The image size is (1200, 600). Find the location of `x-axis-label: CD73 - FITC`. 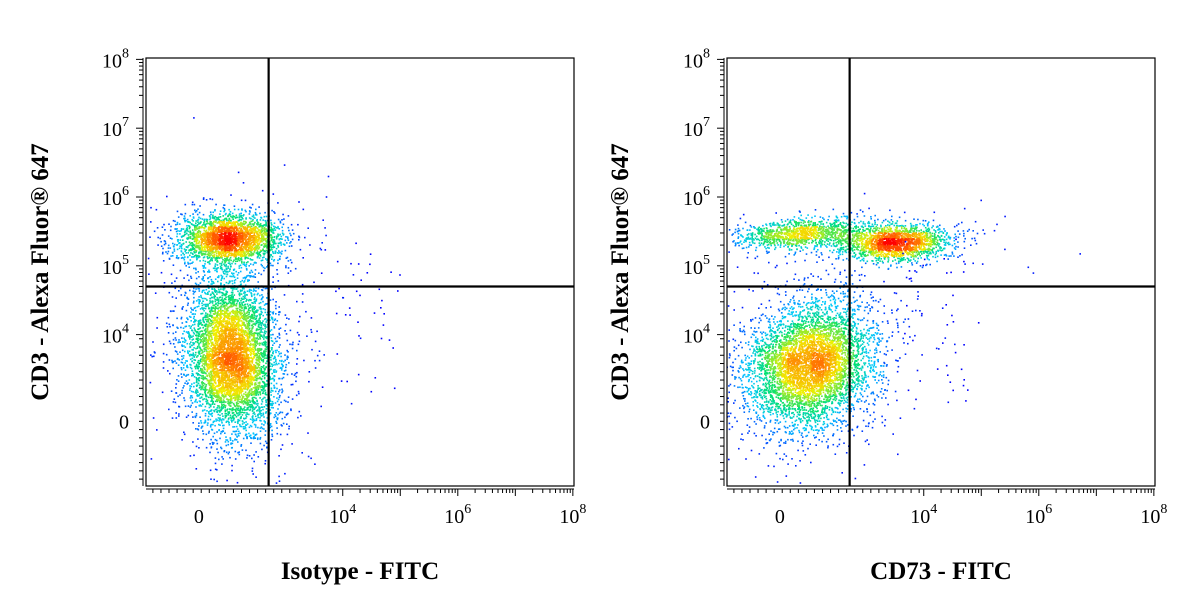

x-axis-label: CD73 - FITC is located at coordinates (941, 571).